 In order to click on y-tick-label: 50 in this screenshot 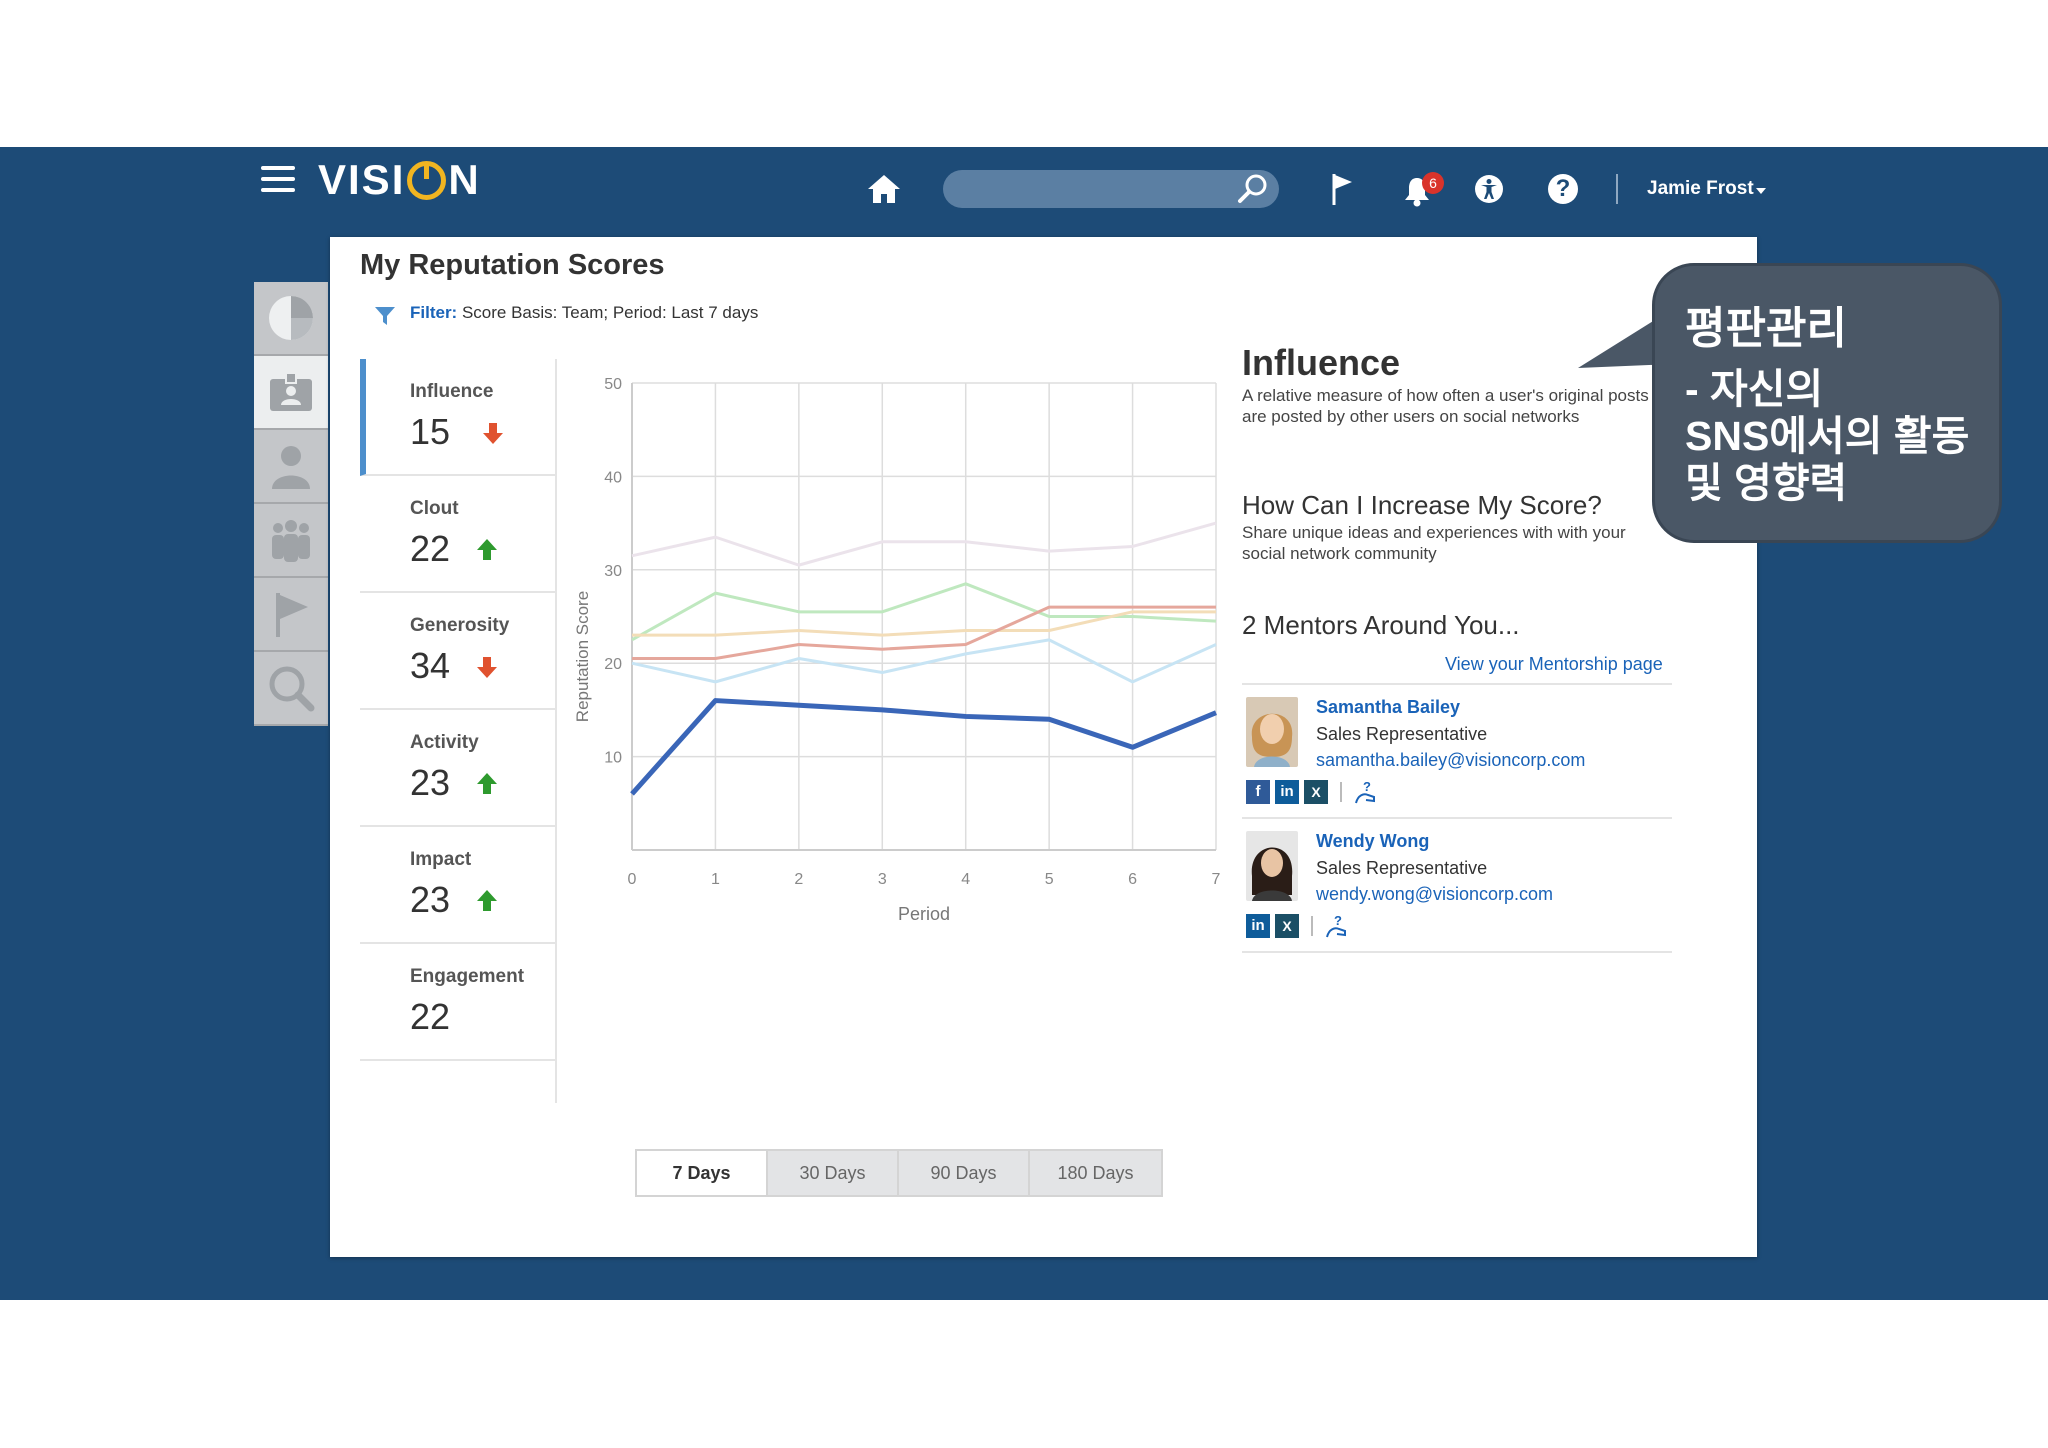, I will do `click(613, 384)`.